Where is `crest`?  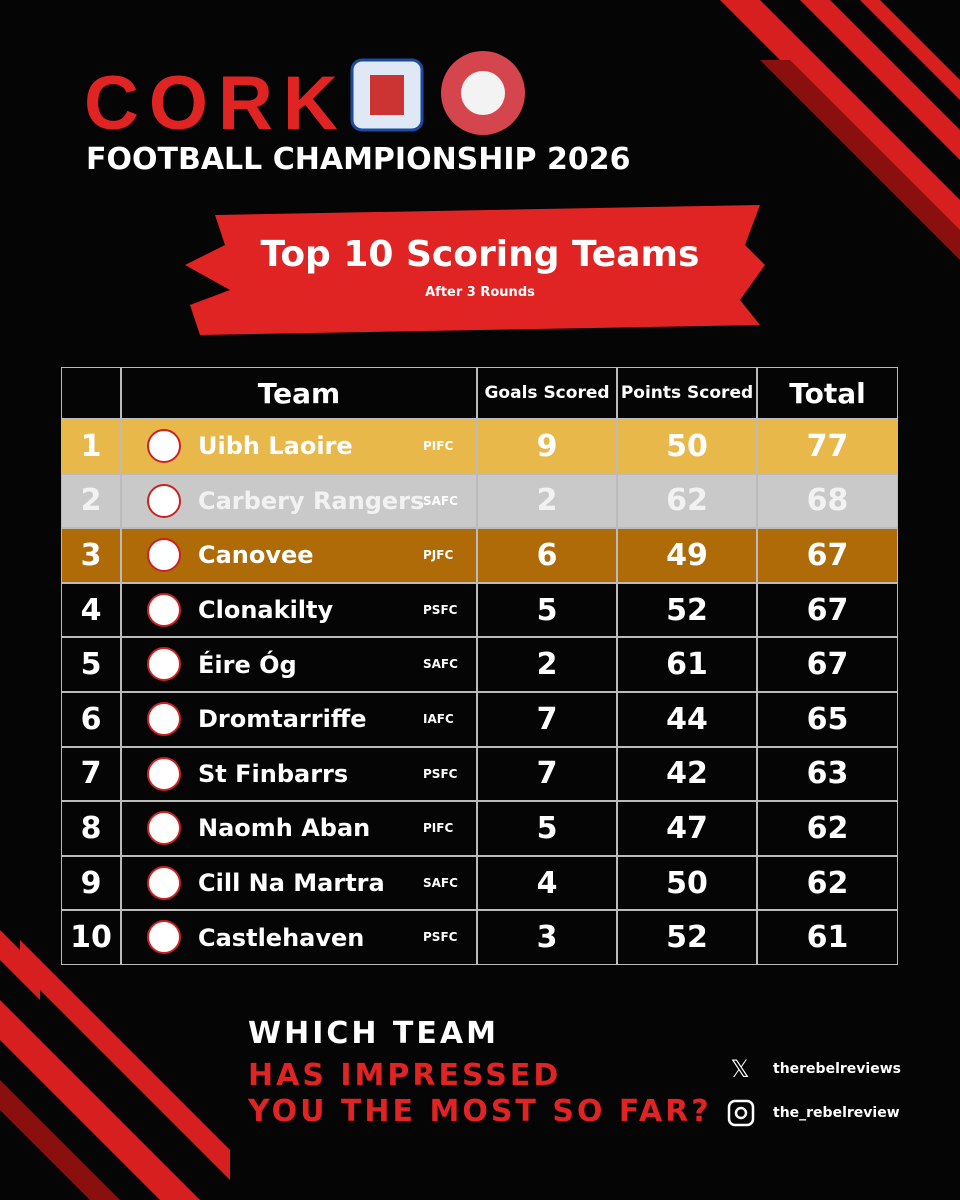
crest is located at coordinates (387, 95).